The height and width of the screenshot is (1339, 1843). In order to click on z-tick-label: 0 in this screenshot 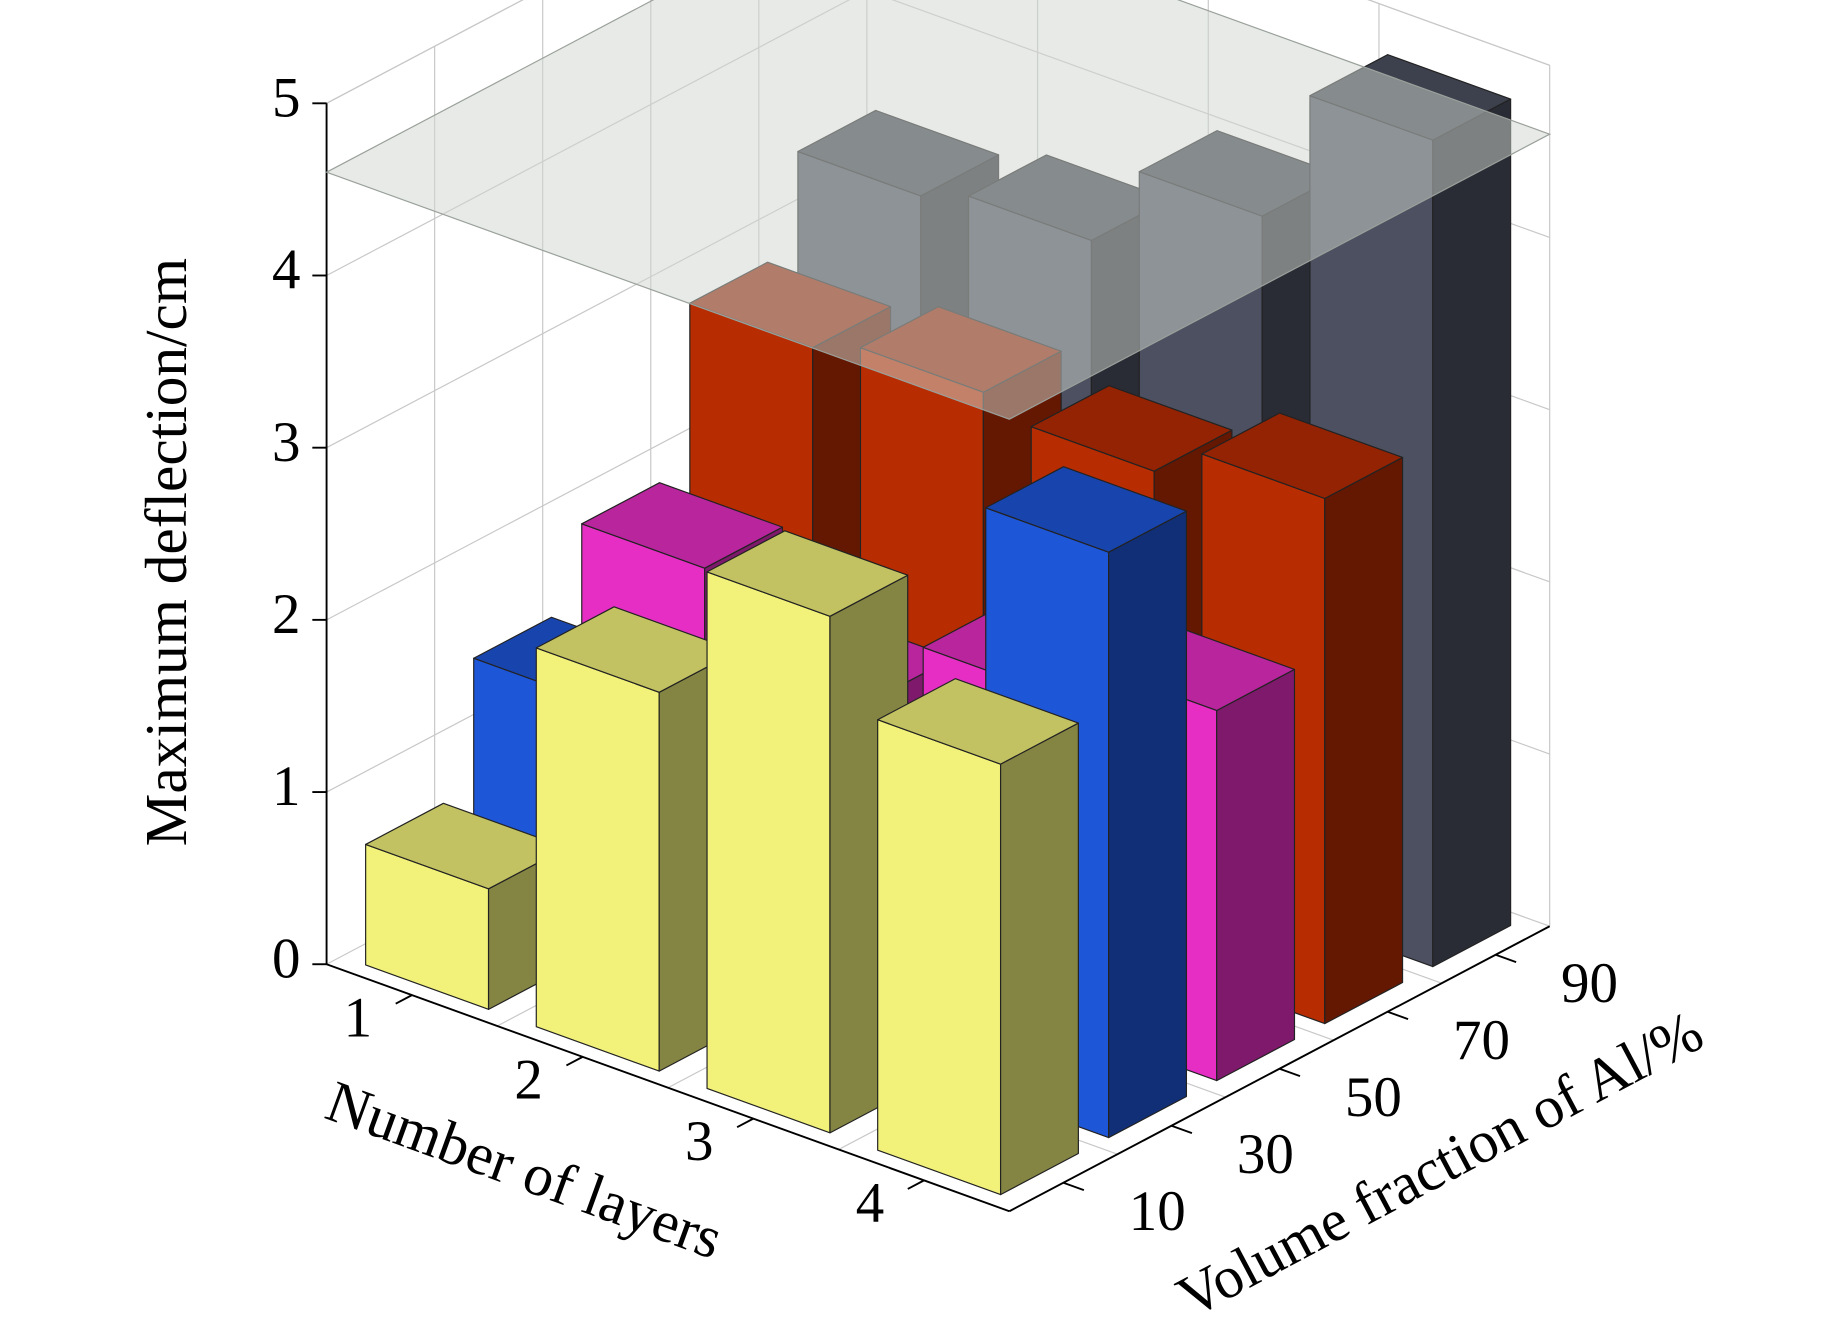, I will do `click(286, 958)`.